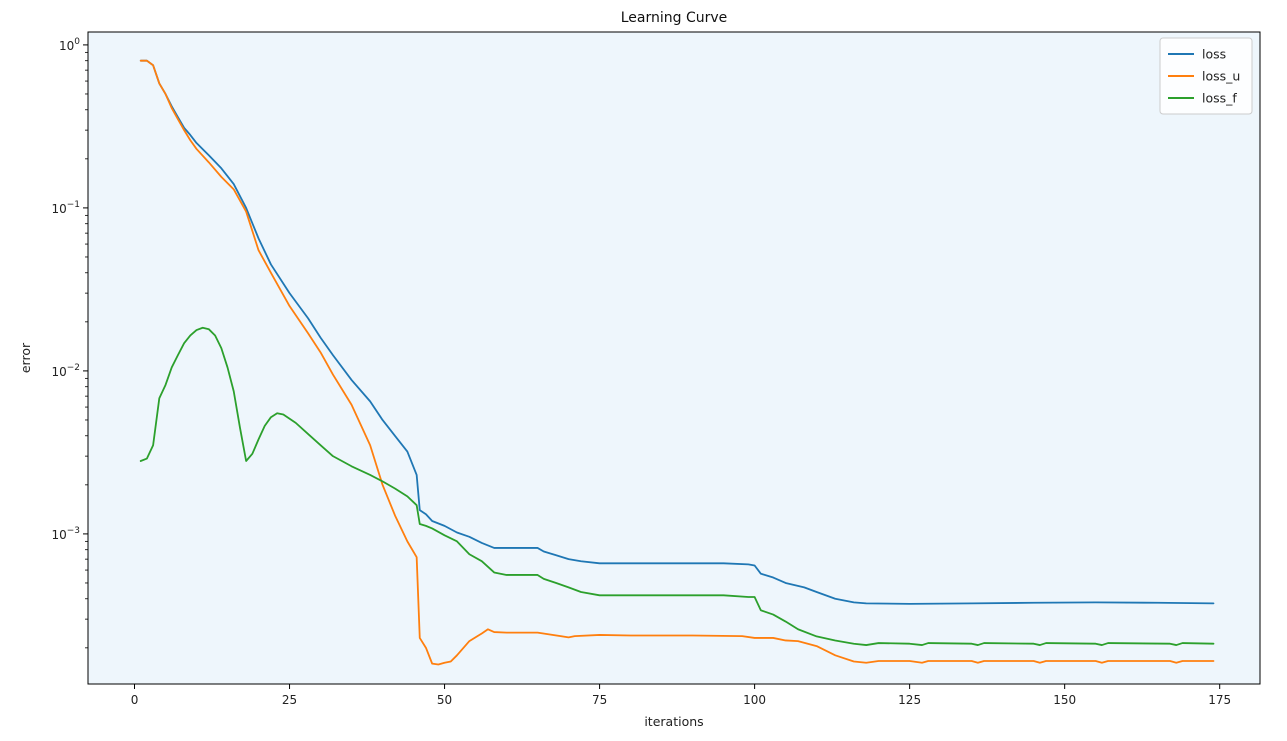 The image size is (1287, 741). What do you see at coordinates (599, 700) in the screenshot?
I see `x-tick-label: 75` at bounding box center [599, 700].